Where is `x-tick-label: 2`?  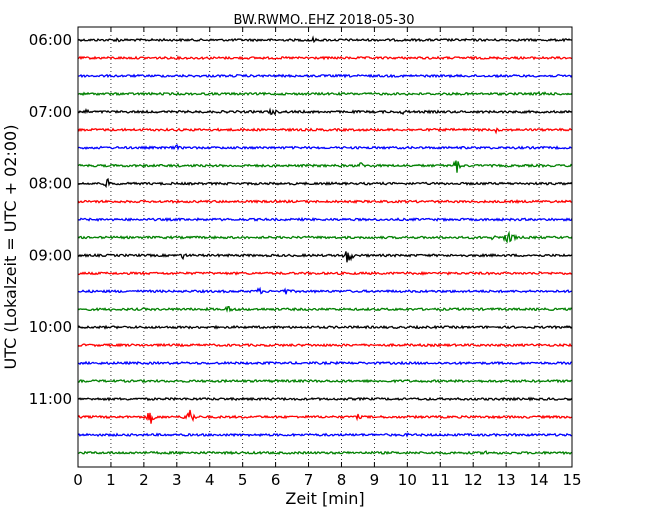
x-tick-label: 2 is located at coordinates (144, 480).